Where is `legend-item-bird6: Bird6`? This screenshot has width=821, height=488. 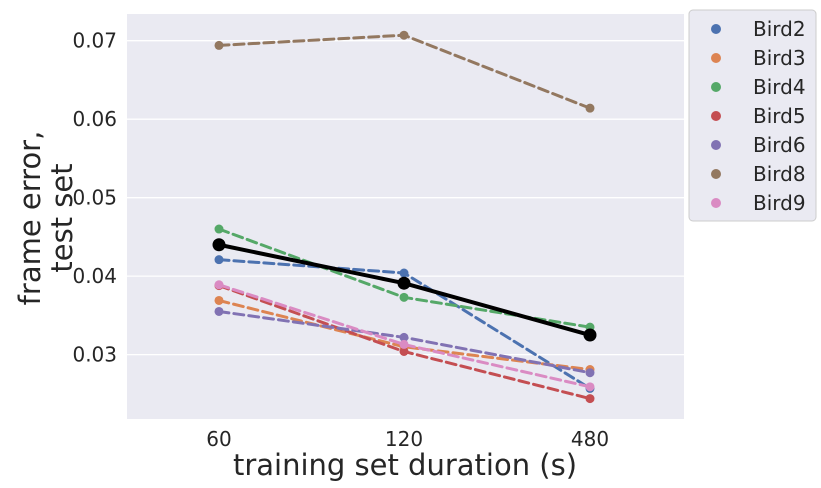
legend-item-bird6: Bird6 is located at coordinates (758, 145).